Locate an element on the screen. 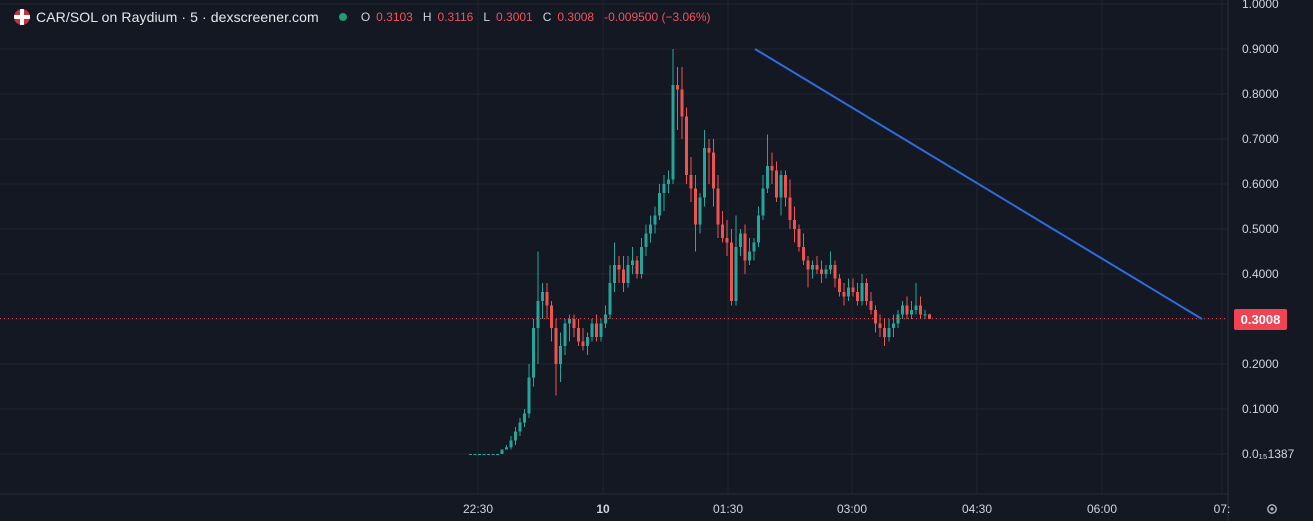 The image size is (1313, 521). ohlc-low-key: L is located at coordinates (487, 17).